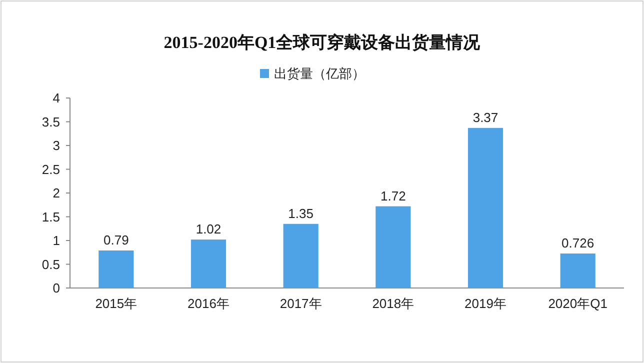 The width and height of the screenshot is (644, 363). I want to click on x-tick-label: 2020年Q1, so click(578, 303).